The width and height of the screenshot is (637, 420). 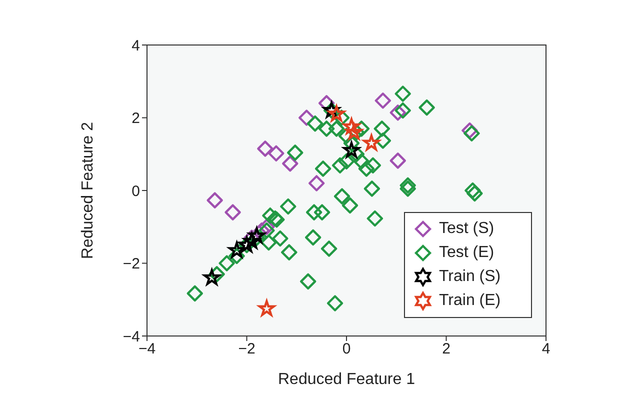 What do you see at coordinates (466, 229) in the screenshot?
I see `legend-label: Test (S)` at bounding box center [466, 229].